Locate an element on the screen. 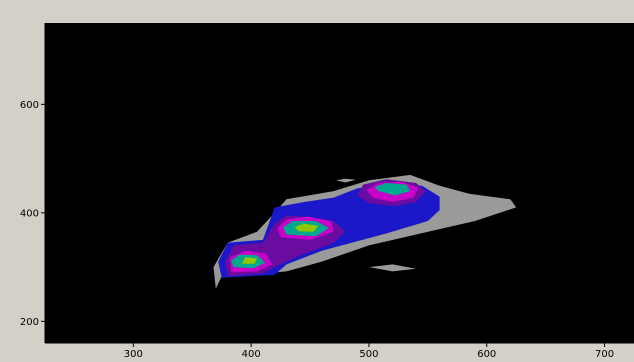 The width and height of the screenshot is (634, 362). y-tick-label: 200 is located at coordinates (29, 322).